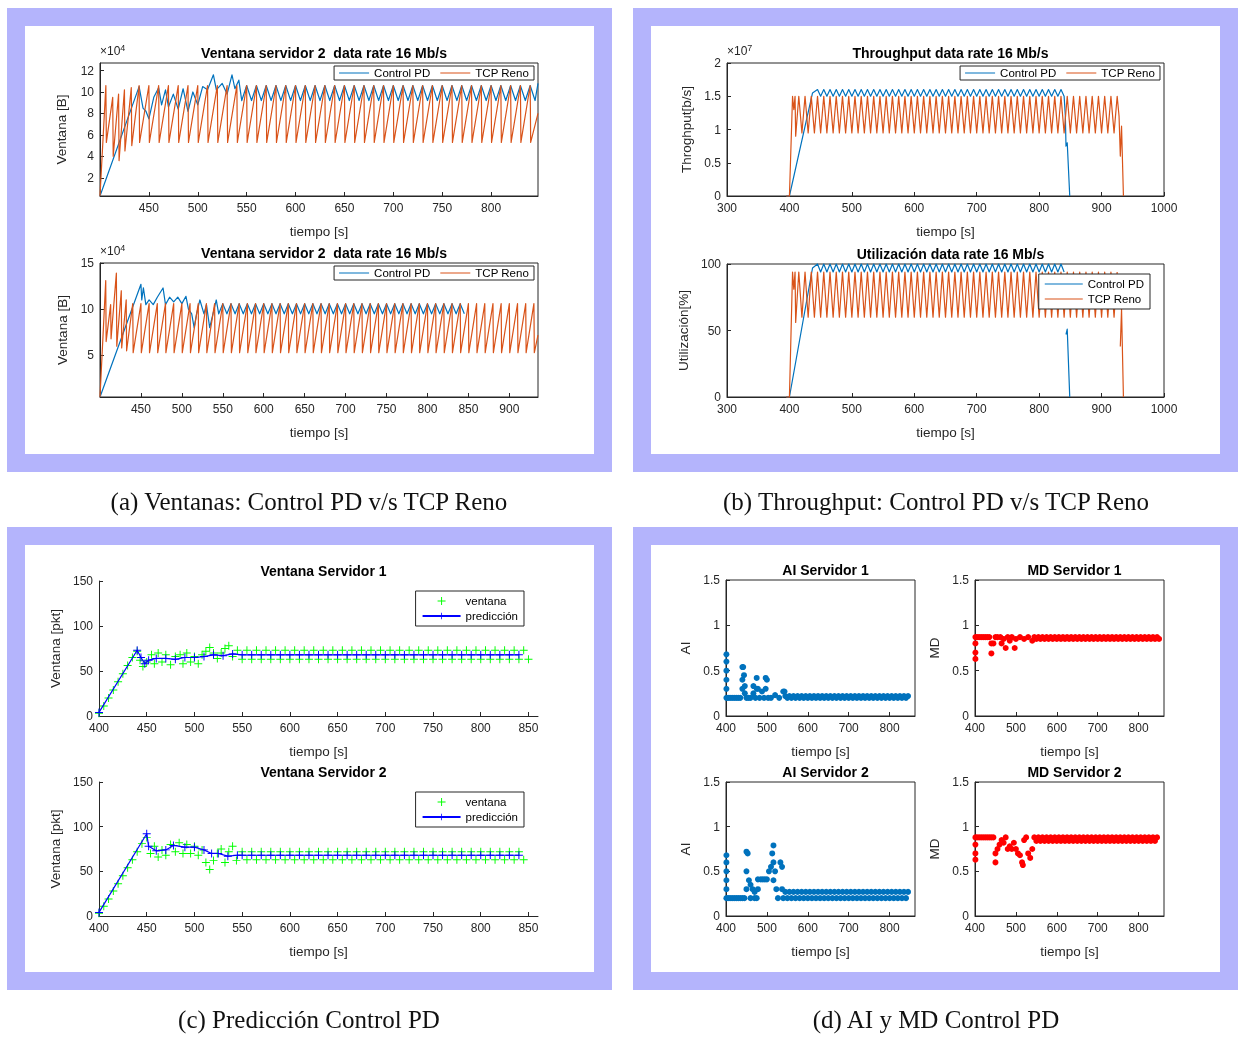 This screenshot has width=1238, height=1039. Describe the element at coordinates (91, 156) in the screenshot. I see `y-tick-label: 4` at that location.